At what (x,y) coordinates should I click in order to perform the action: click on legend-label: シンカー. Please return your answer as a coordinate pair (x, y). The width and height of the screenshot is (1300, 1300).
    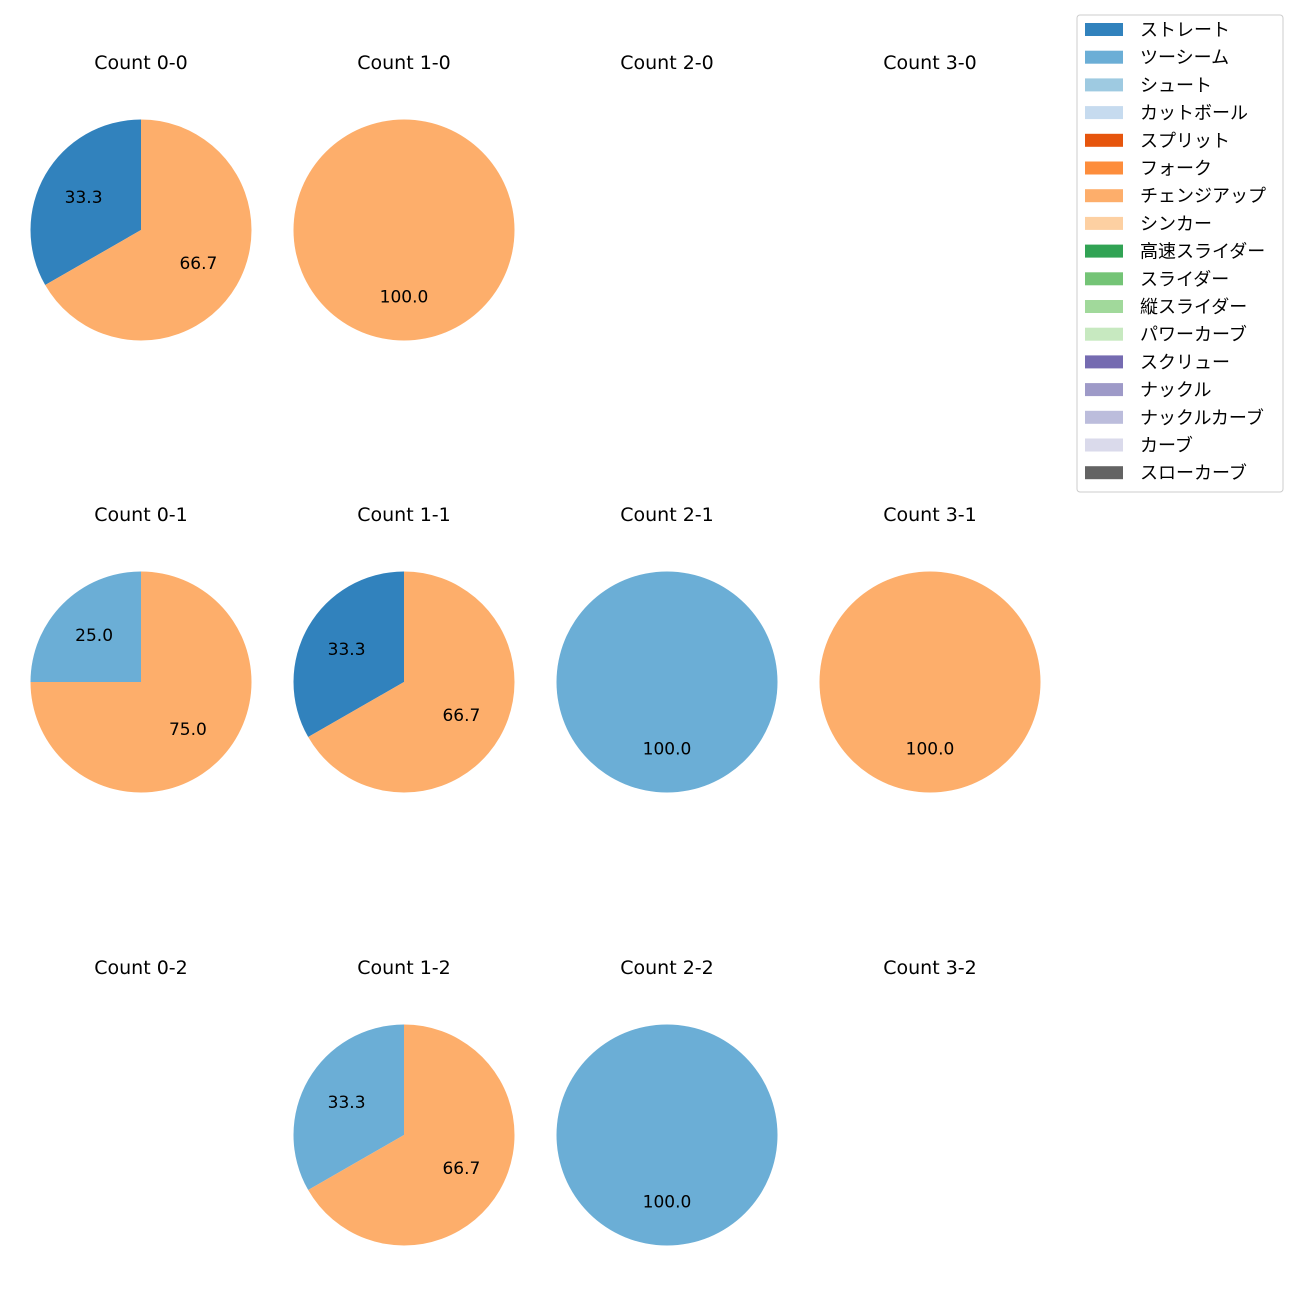
    Looking at the image, I should click on (1176, 224).